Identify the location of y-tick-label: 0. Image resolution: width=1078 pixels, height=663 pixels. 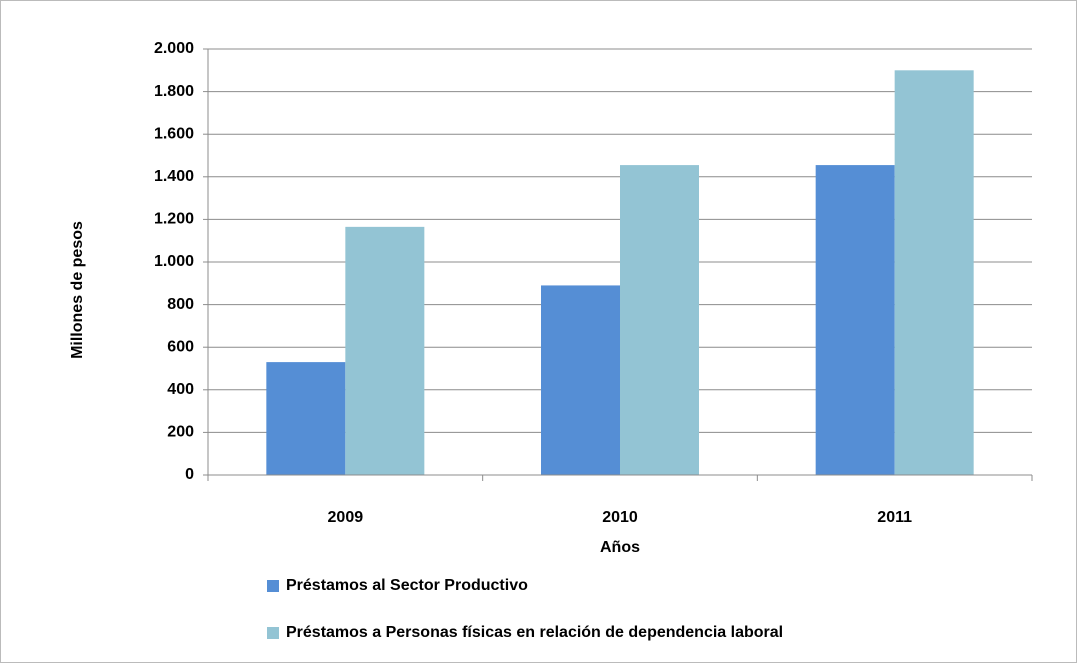
(189, 474).